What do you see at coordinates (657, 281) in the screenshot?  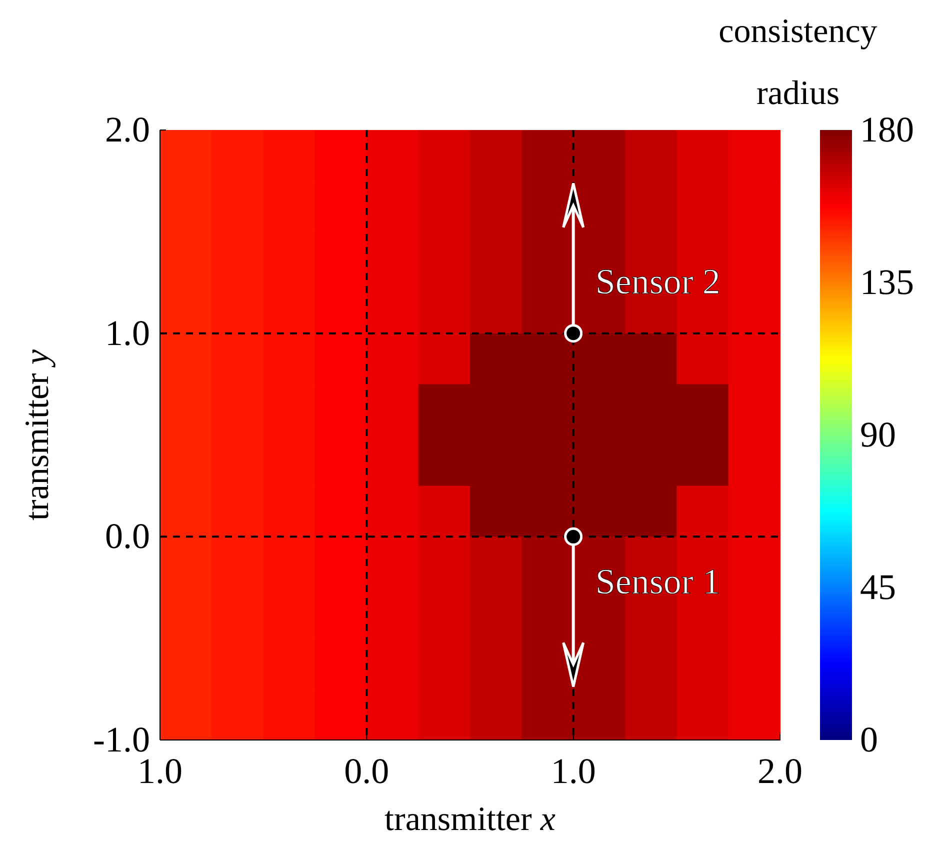 I see `annotation: Sensor 2` at bounding box center [657, 281].